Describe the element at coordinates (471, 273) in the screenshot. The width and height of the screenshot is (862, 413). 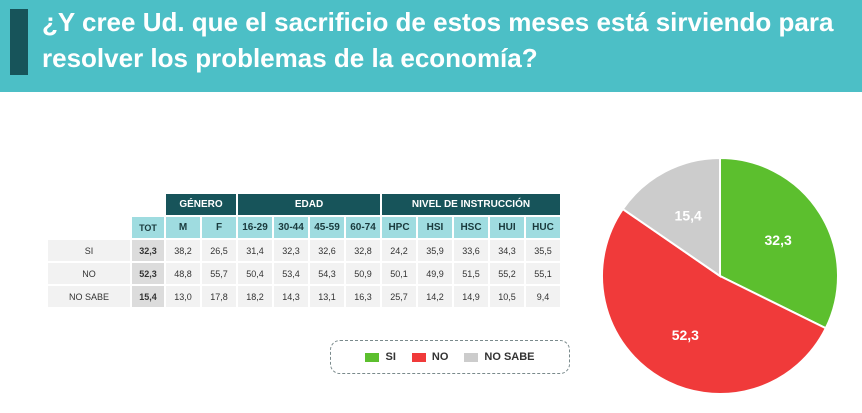
I see `table-cell: 51,5` at that location.